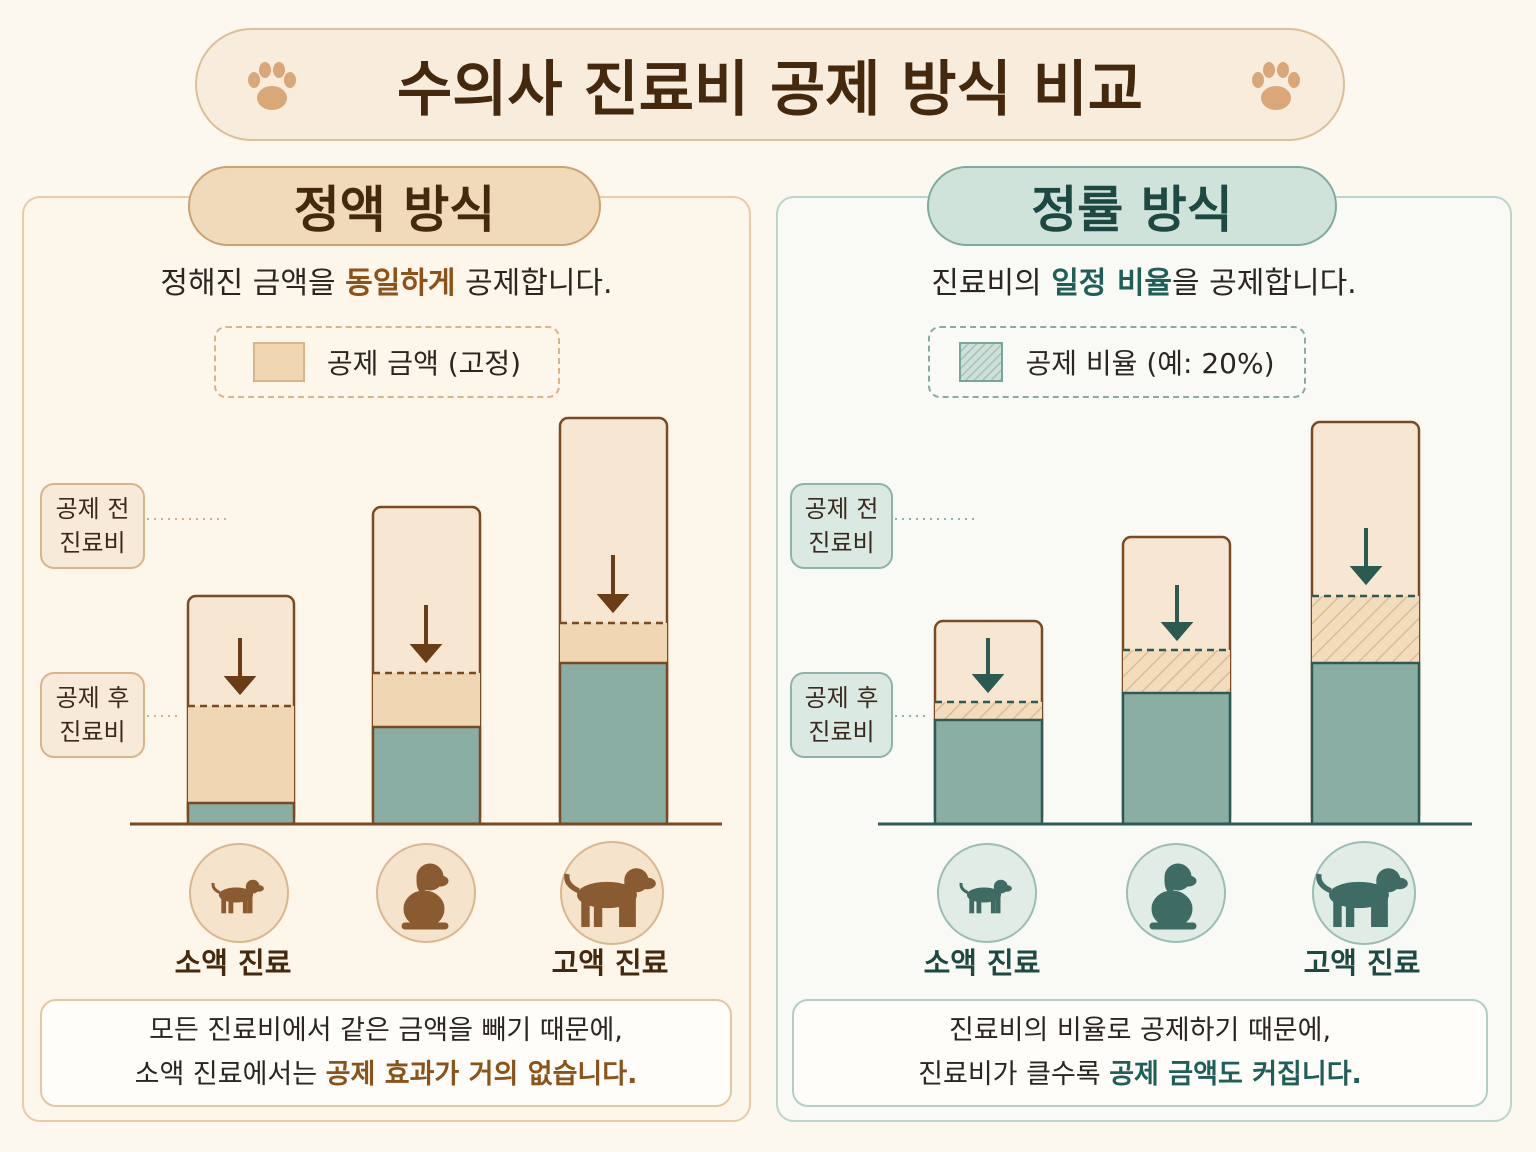  Describe the element at coordinates (774, 86) in the screenshot. I see `paw-icon` at that location.